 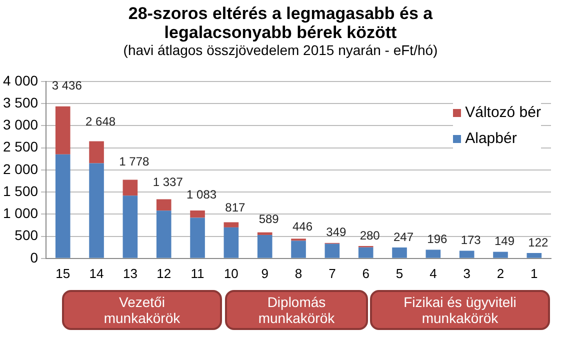 I want to click on y-tick-label: 1 500, so click(x=20, y=190).